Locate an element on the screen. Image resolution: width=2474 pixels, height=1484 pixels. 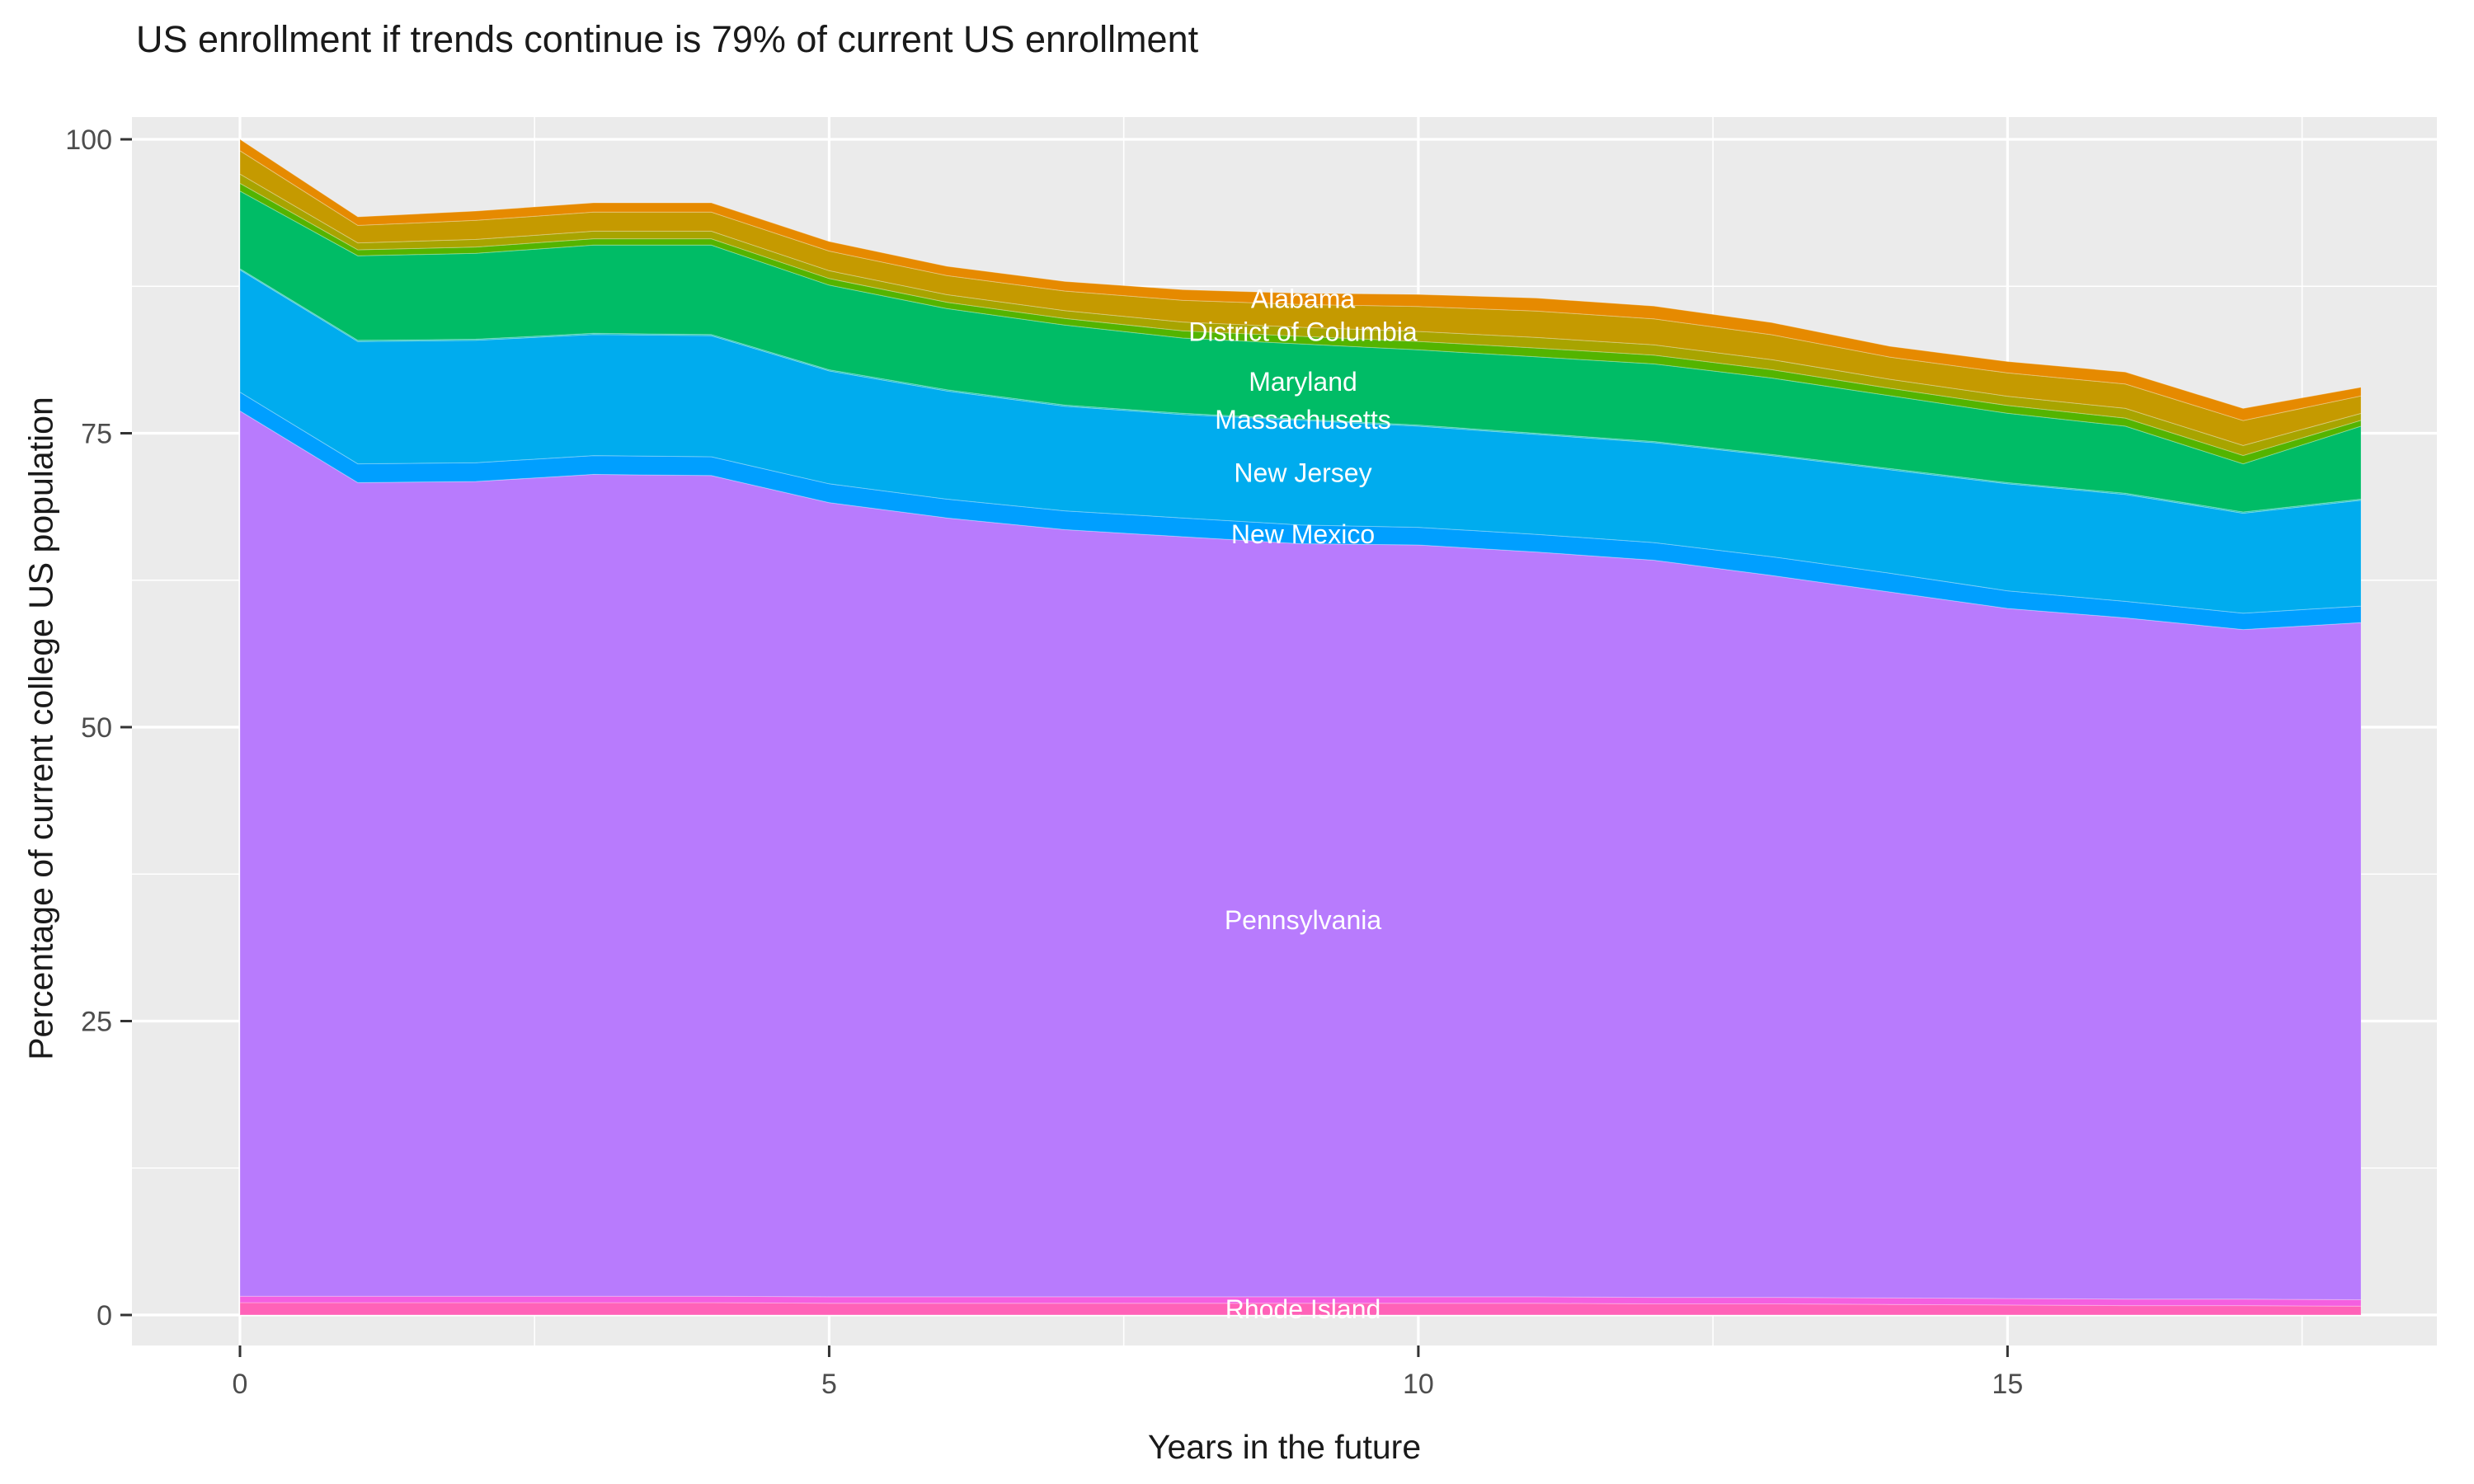
area-label-massachusetts: Massachusetts is located at coordinates (1302, 419).